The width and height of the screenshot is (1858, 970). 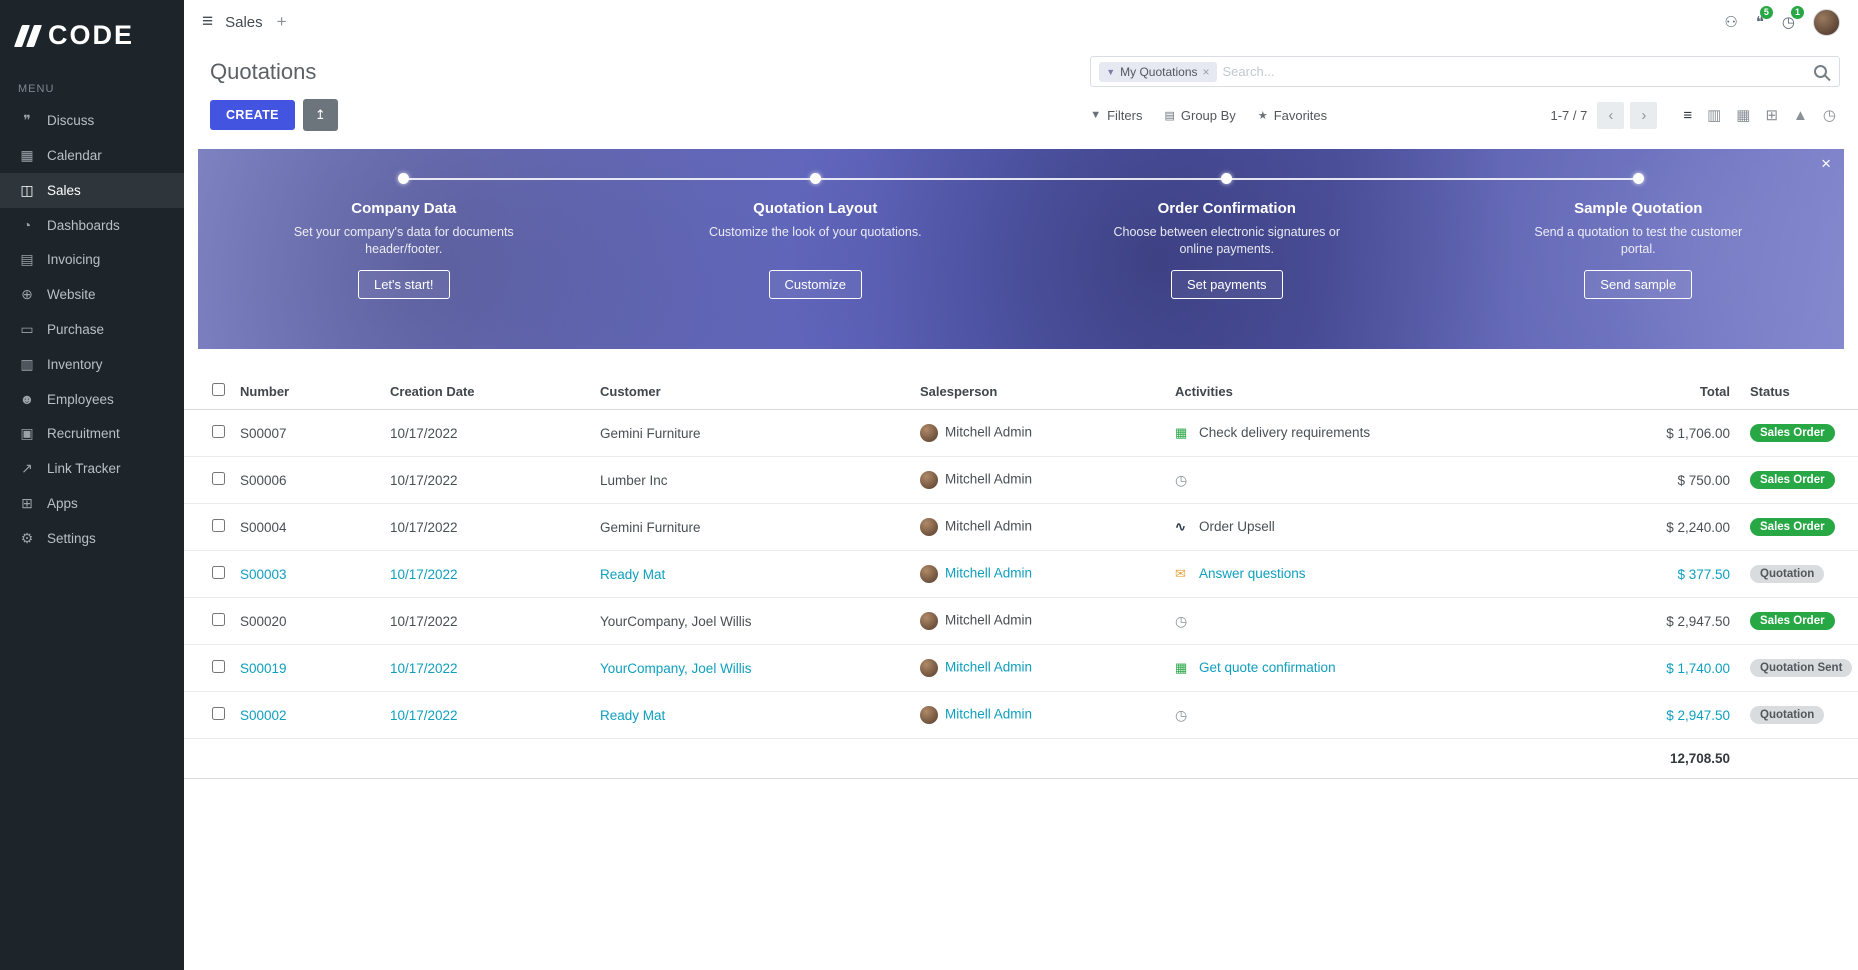 I want to click on graph-view-icon: ▲, so click(x=1800, y=115).